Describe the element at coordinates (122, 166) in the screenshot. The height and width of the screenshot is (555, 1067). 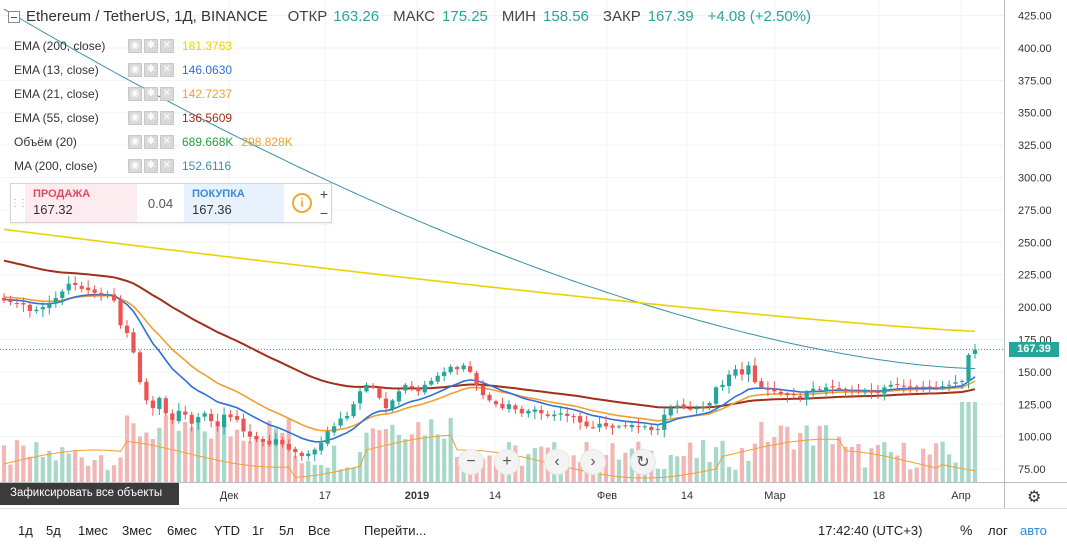
I see `indicator-row: MA (200, close) ◉ ✱ ✕ 152.6116` at that location.